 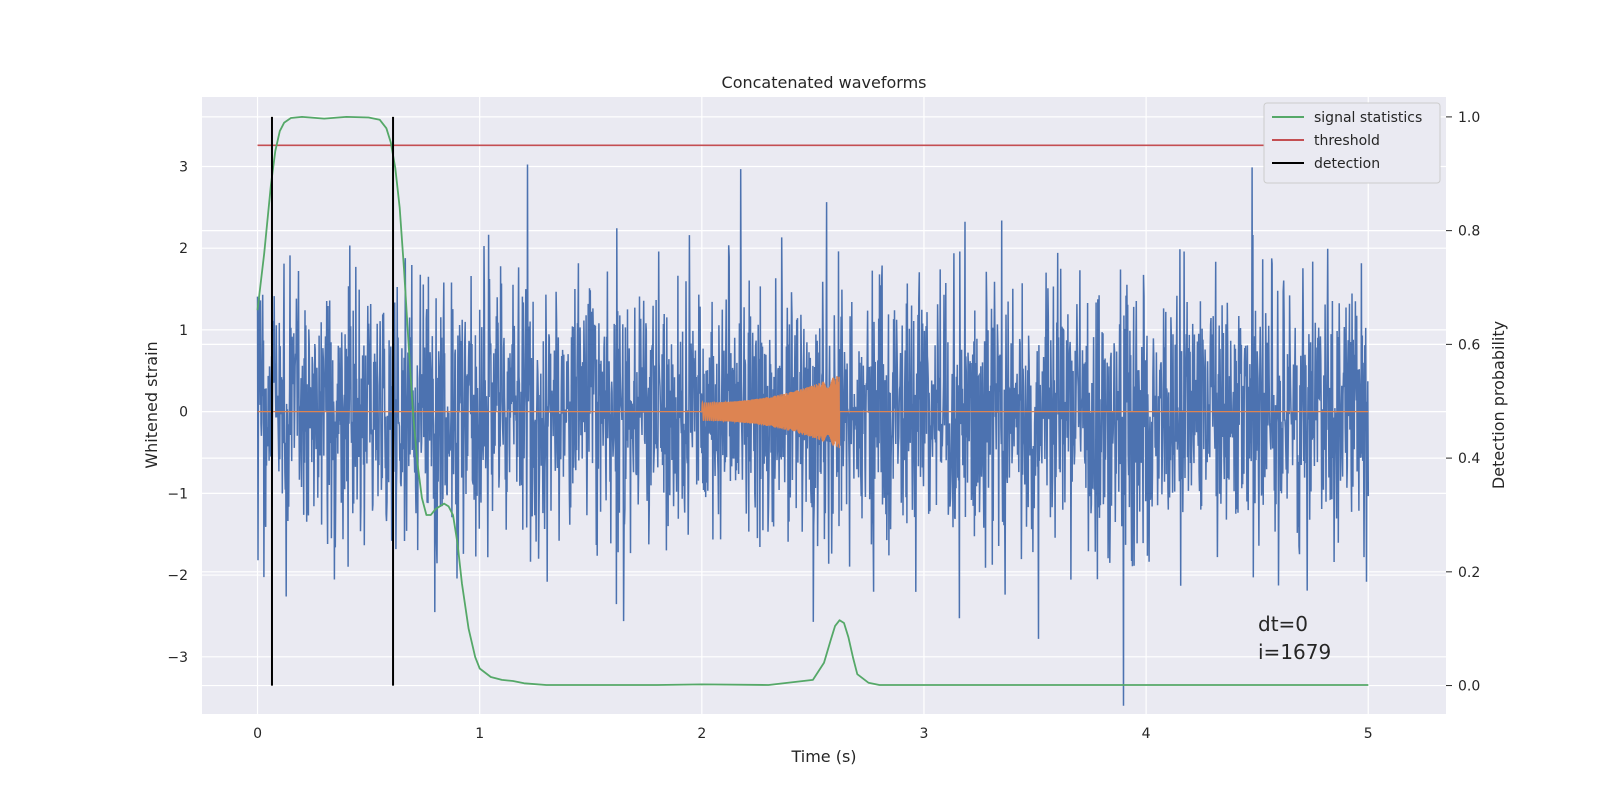 What do you see at coordinates (151, 404) in the screenshot?
I see `y-axis-label: Whitened strain` at bounding box center [151, 404].